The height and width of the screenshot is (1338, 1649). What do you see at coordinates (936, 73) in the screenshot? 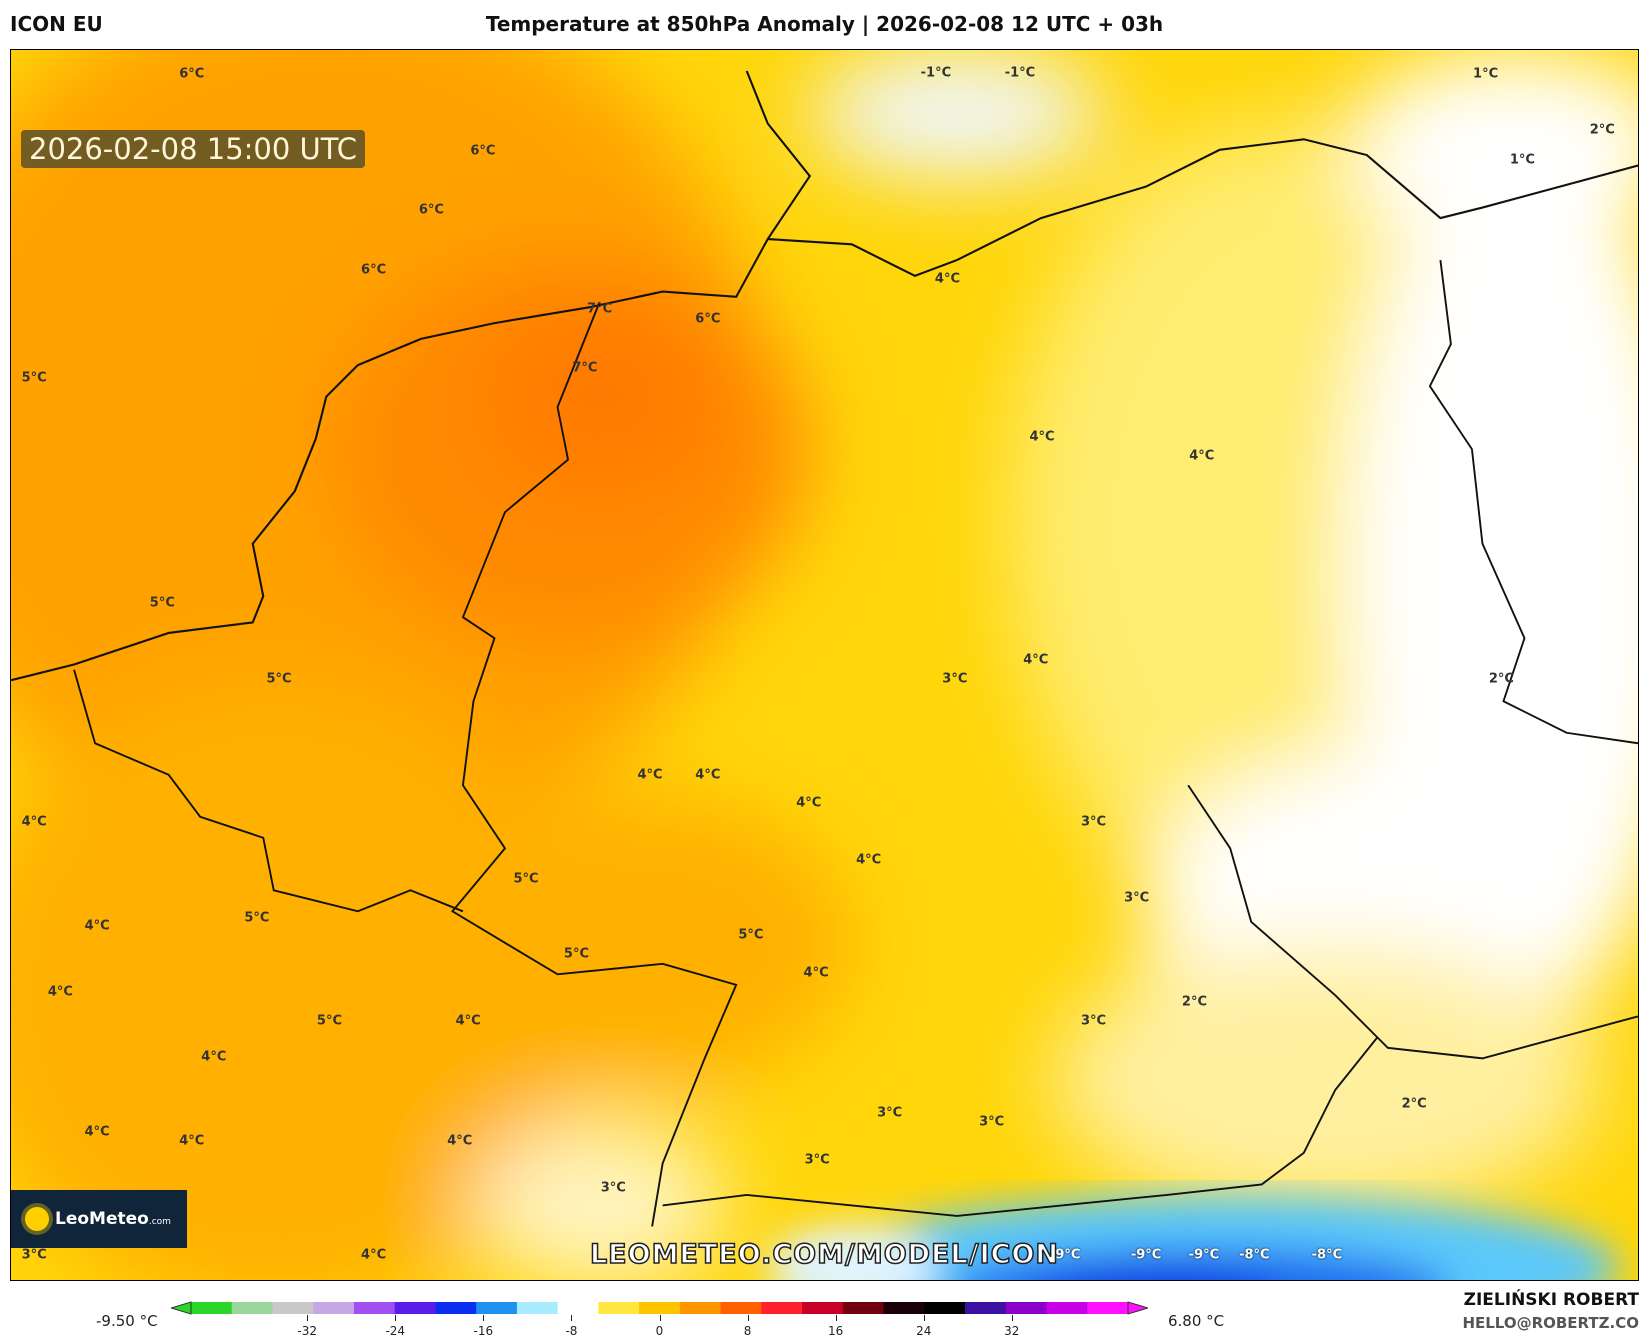
I see `contour-label: -1°C` at bounding box center [936, 73].